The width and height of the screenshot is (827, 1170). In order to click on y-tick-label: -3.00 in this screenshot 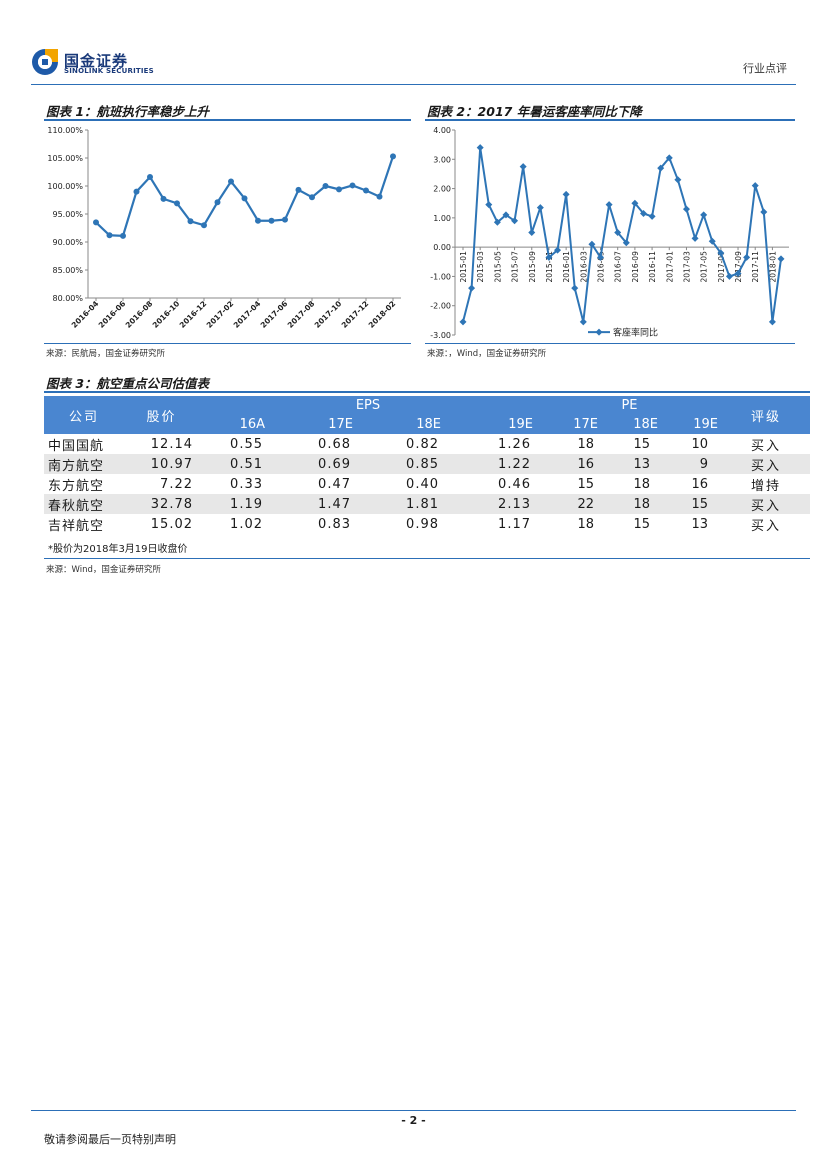, I will do `click(440, 335)`.